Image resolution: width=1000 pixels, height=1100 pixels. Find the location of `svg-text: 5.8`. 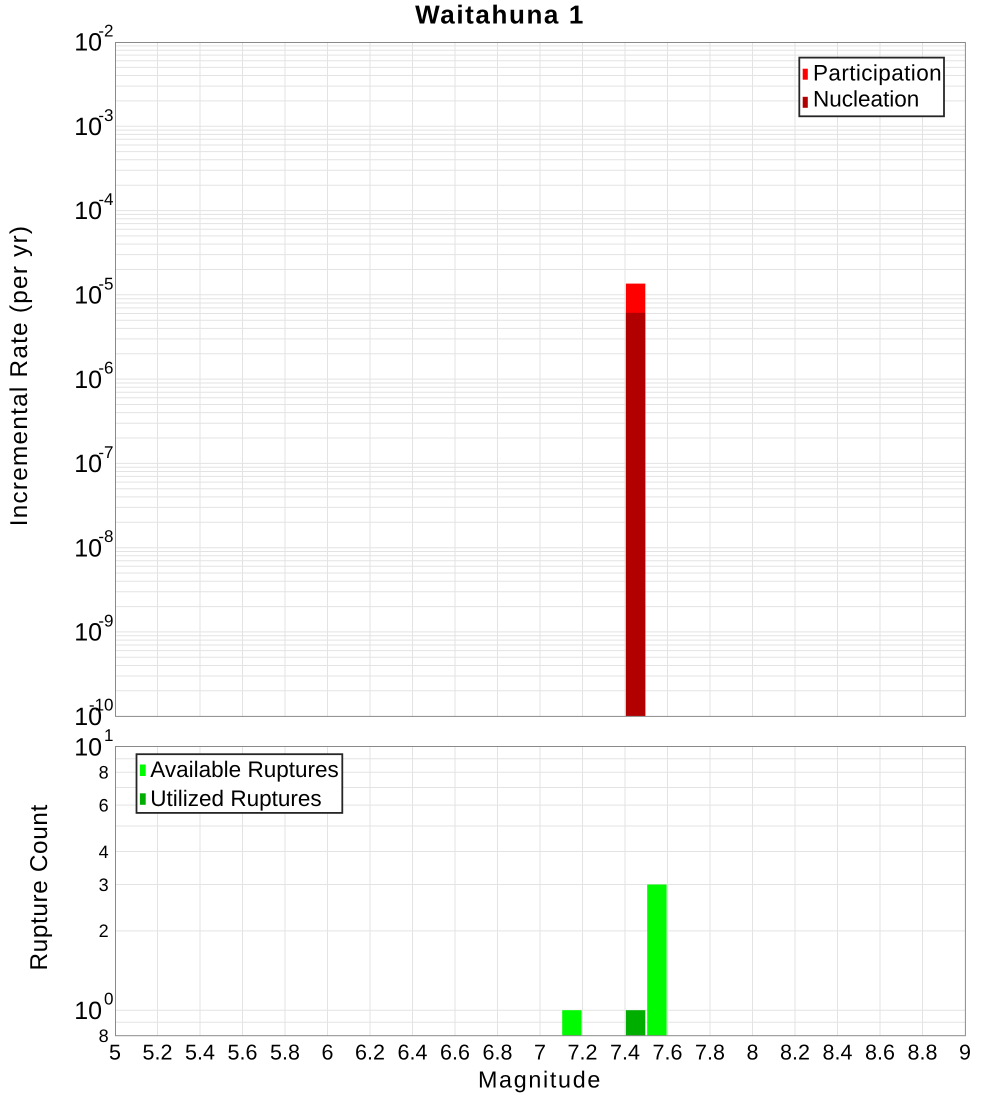

svg-text: 5.8 is located at coordinates (285, 1053).